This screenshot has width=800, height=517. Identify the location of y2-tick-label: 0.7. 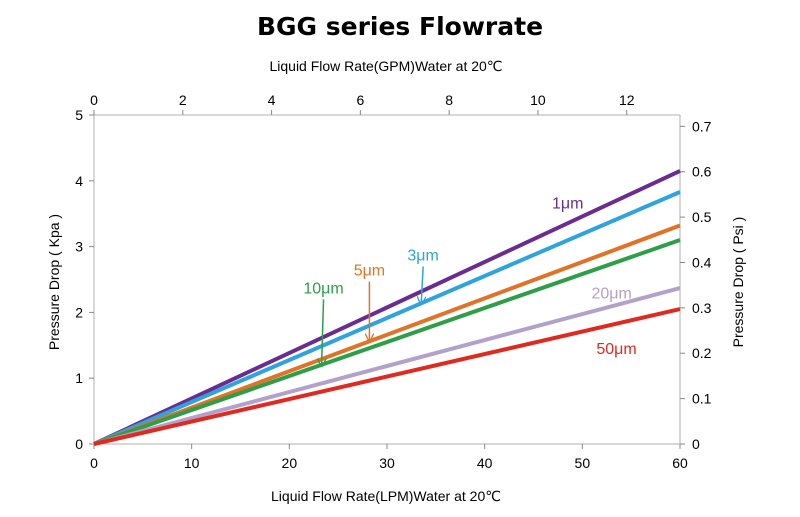
(702, 126).